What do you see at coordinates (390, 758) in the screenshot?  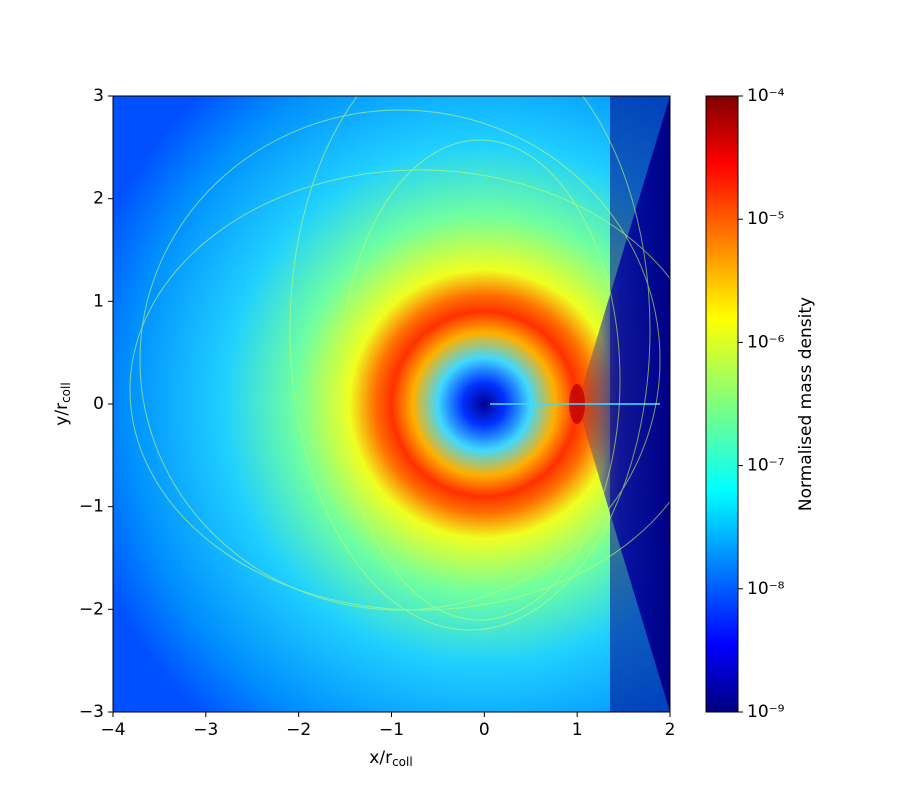 I see `x-axis-label: x/rcoll` at bounding box center [390, 758].